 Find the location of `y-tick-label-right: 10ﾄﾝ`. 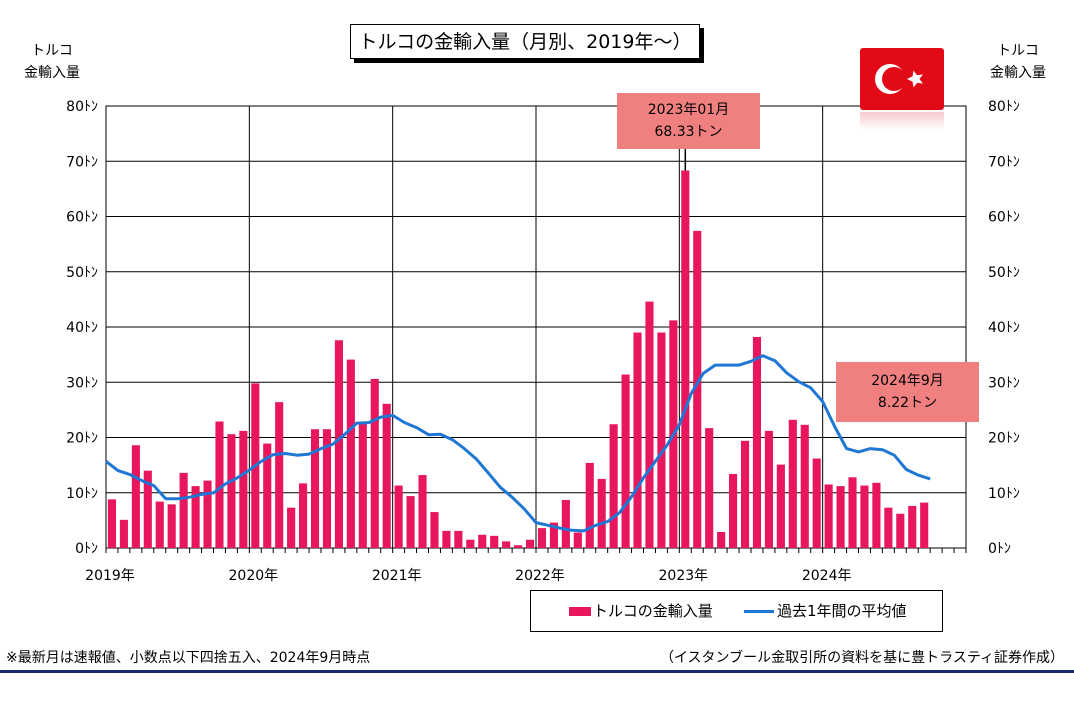

y-tick-label-right: 10ﾄﾝ is located at coordinates (1004, 494).